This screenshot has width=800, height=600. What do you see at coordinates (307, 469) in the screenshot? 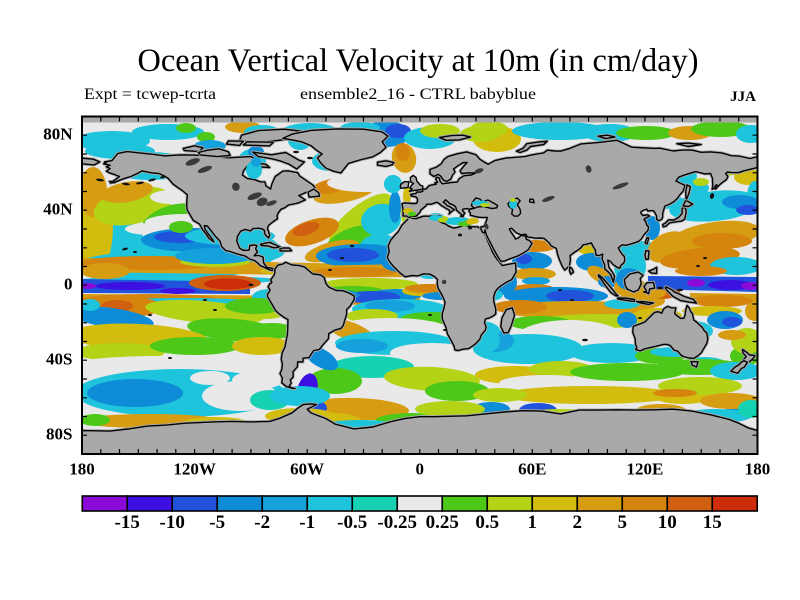
I see `svg-text: 60W` at bounding box center [307, 469].